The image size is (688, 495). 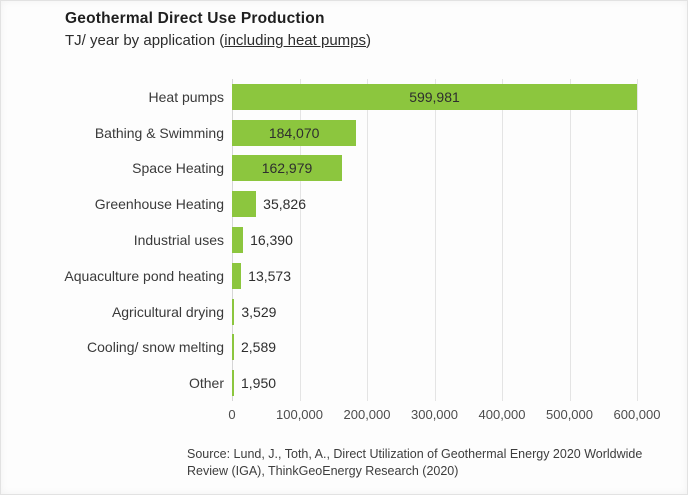 What do you see at coordinates (178, 240) in the screenshot?
I see `category-label: Industrial uses` at bounding box center [178, 240].